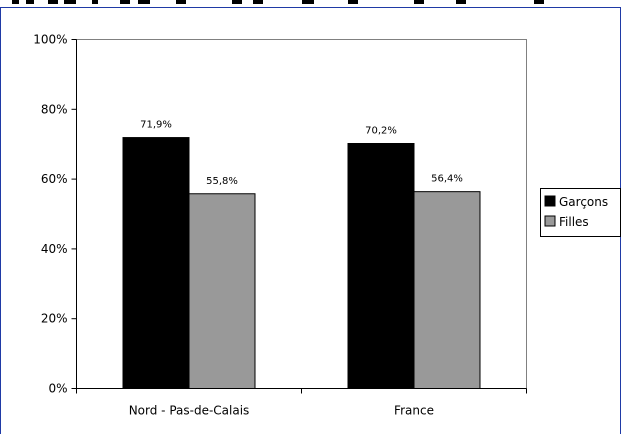  I want to click on x-category-label: Nord - Pas-de-Calais, so click(189, 411).